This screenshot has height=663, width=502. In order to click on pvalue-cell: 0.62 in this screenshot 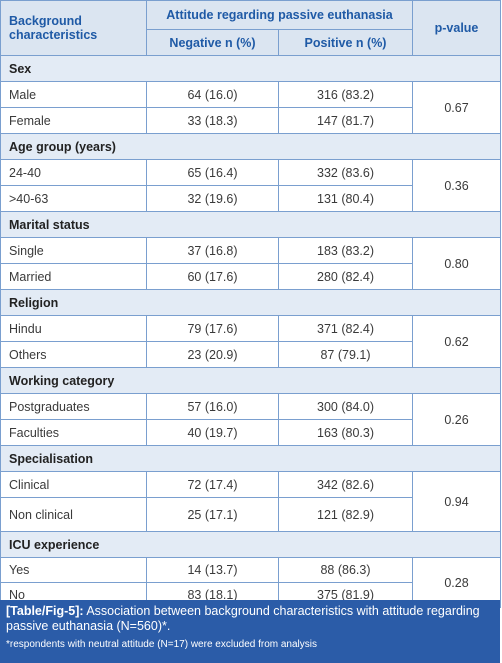, I will do `click(457, 341)`.